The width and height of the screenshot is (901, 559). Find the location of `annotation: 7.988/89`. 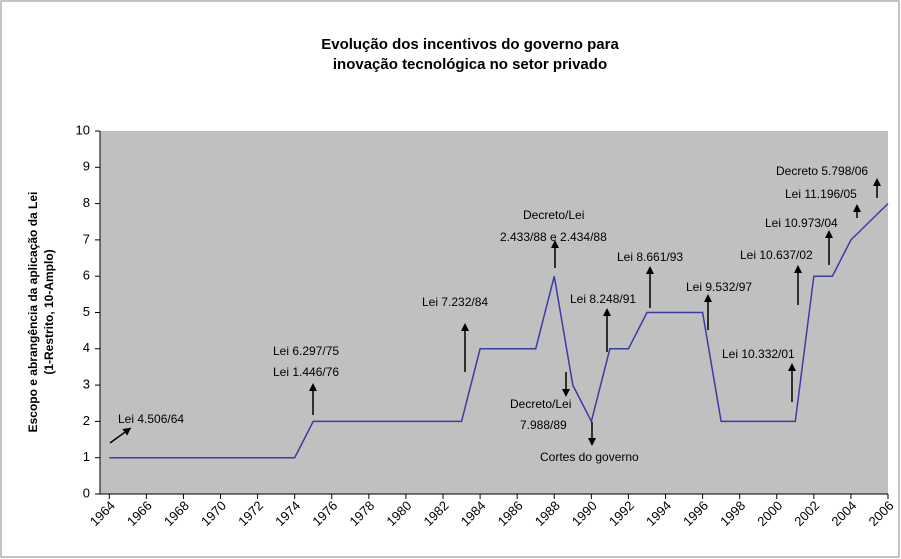

annotation: 7.988/89 is located at coordinates (543, 425).